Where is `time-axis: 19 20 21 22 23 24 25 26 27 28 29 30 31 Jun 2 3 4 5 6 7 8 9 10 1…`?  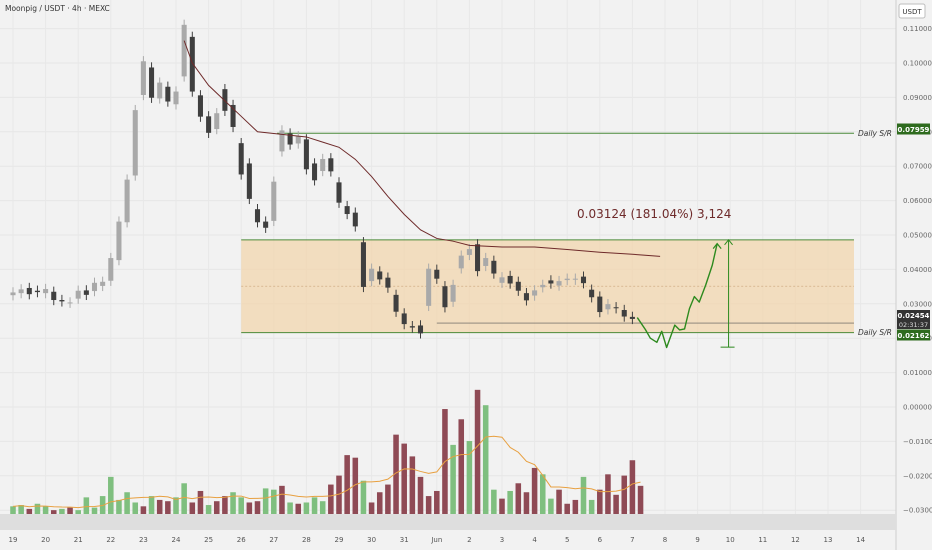 time-axis: 19 20 21 22 23 24 25 26 27 28 29 30 31 Jun 2 3 4 5 6 7 8 9 10 1… is located at coordinates (448, 529).